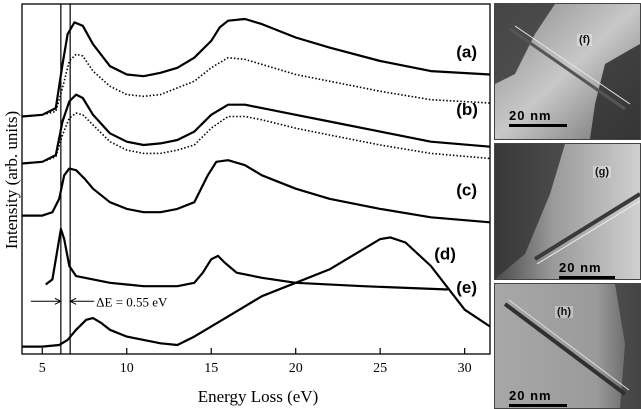 The height and width of the screenshot is (409, 641). Describe the element at coordinates (584, 40) in the screenshot. I see `tem-label-f: (f)` at that location.